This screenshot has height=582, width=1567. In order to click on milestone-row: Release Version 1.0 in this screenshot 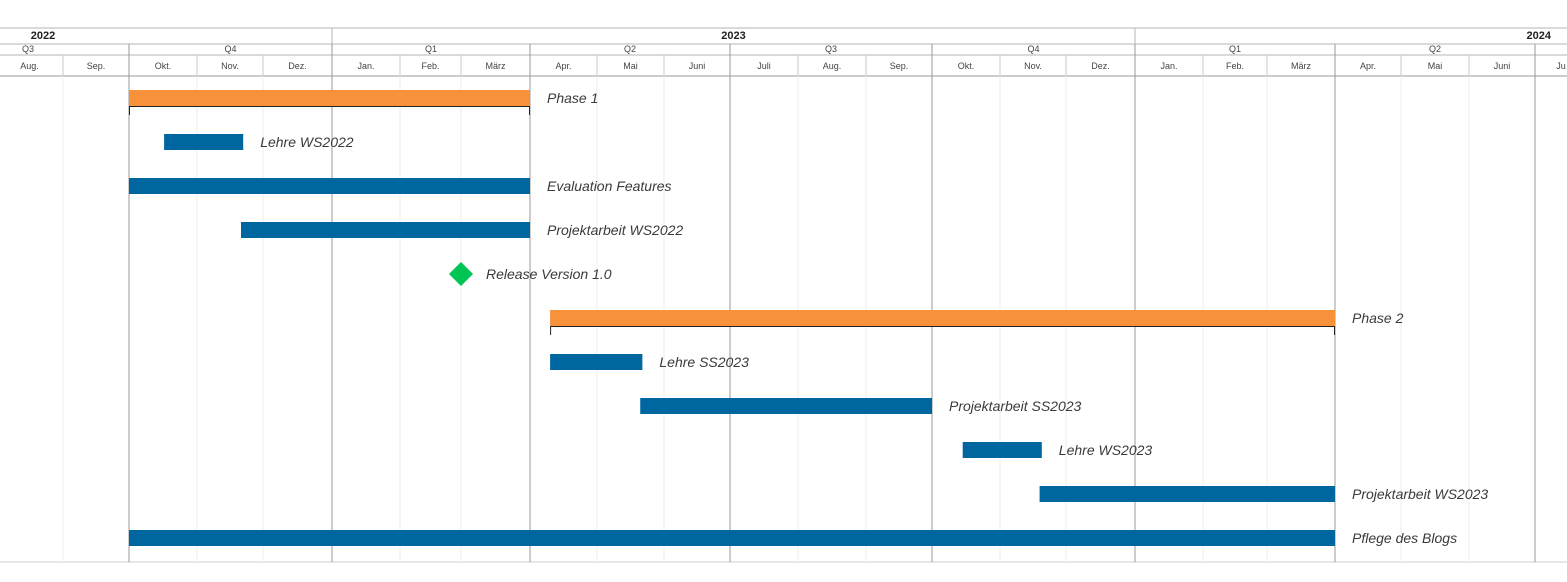, I will do `click(530, 274)`.